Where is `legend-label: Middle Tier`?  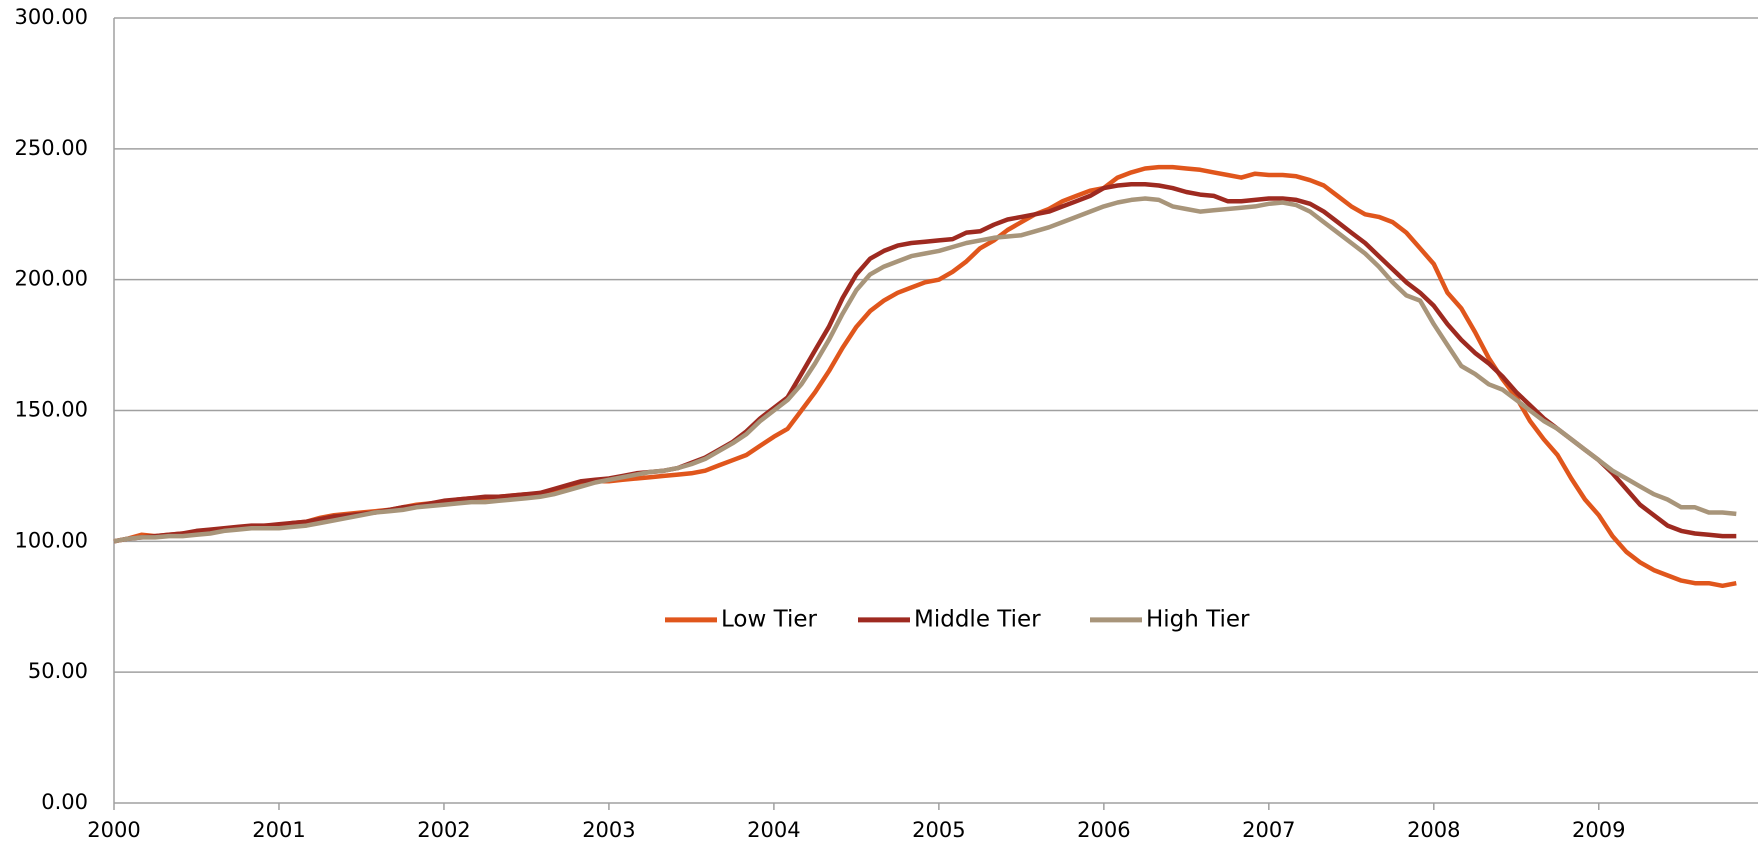
legend-label: Middle Tier is located at coordinates (977, 619).